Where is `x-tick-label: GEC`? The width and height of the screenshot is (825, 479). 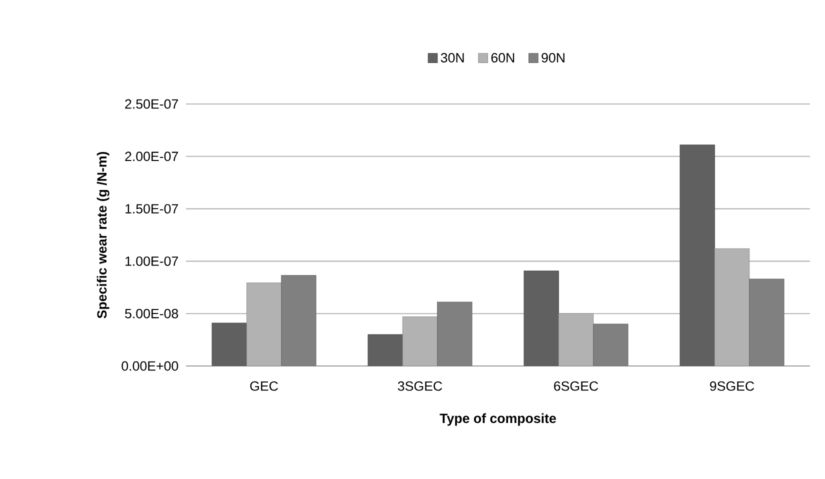 x-tick-label: GEC is located at coordinates (264, 386).